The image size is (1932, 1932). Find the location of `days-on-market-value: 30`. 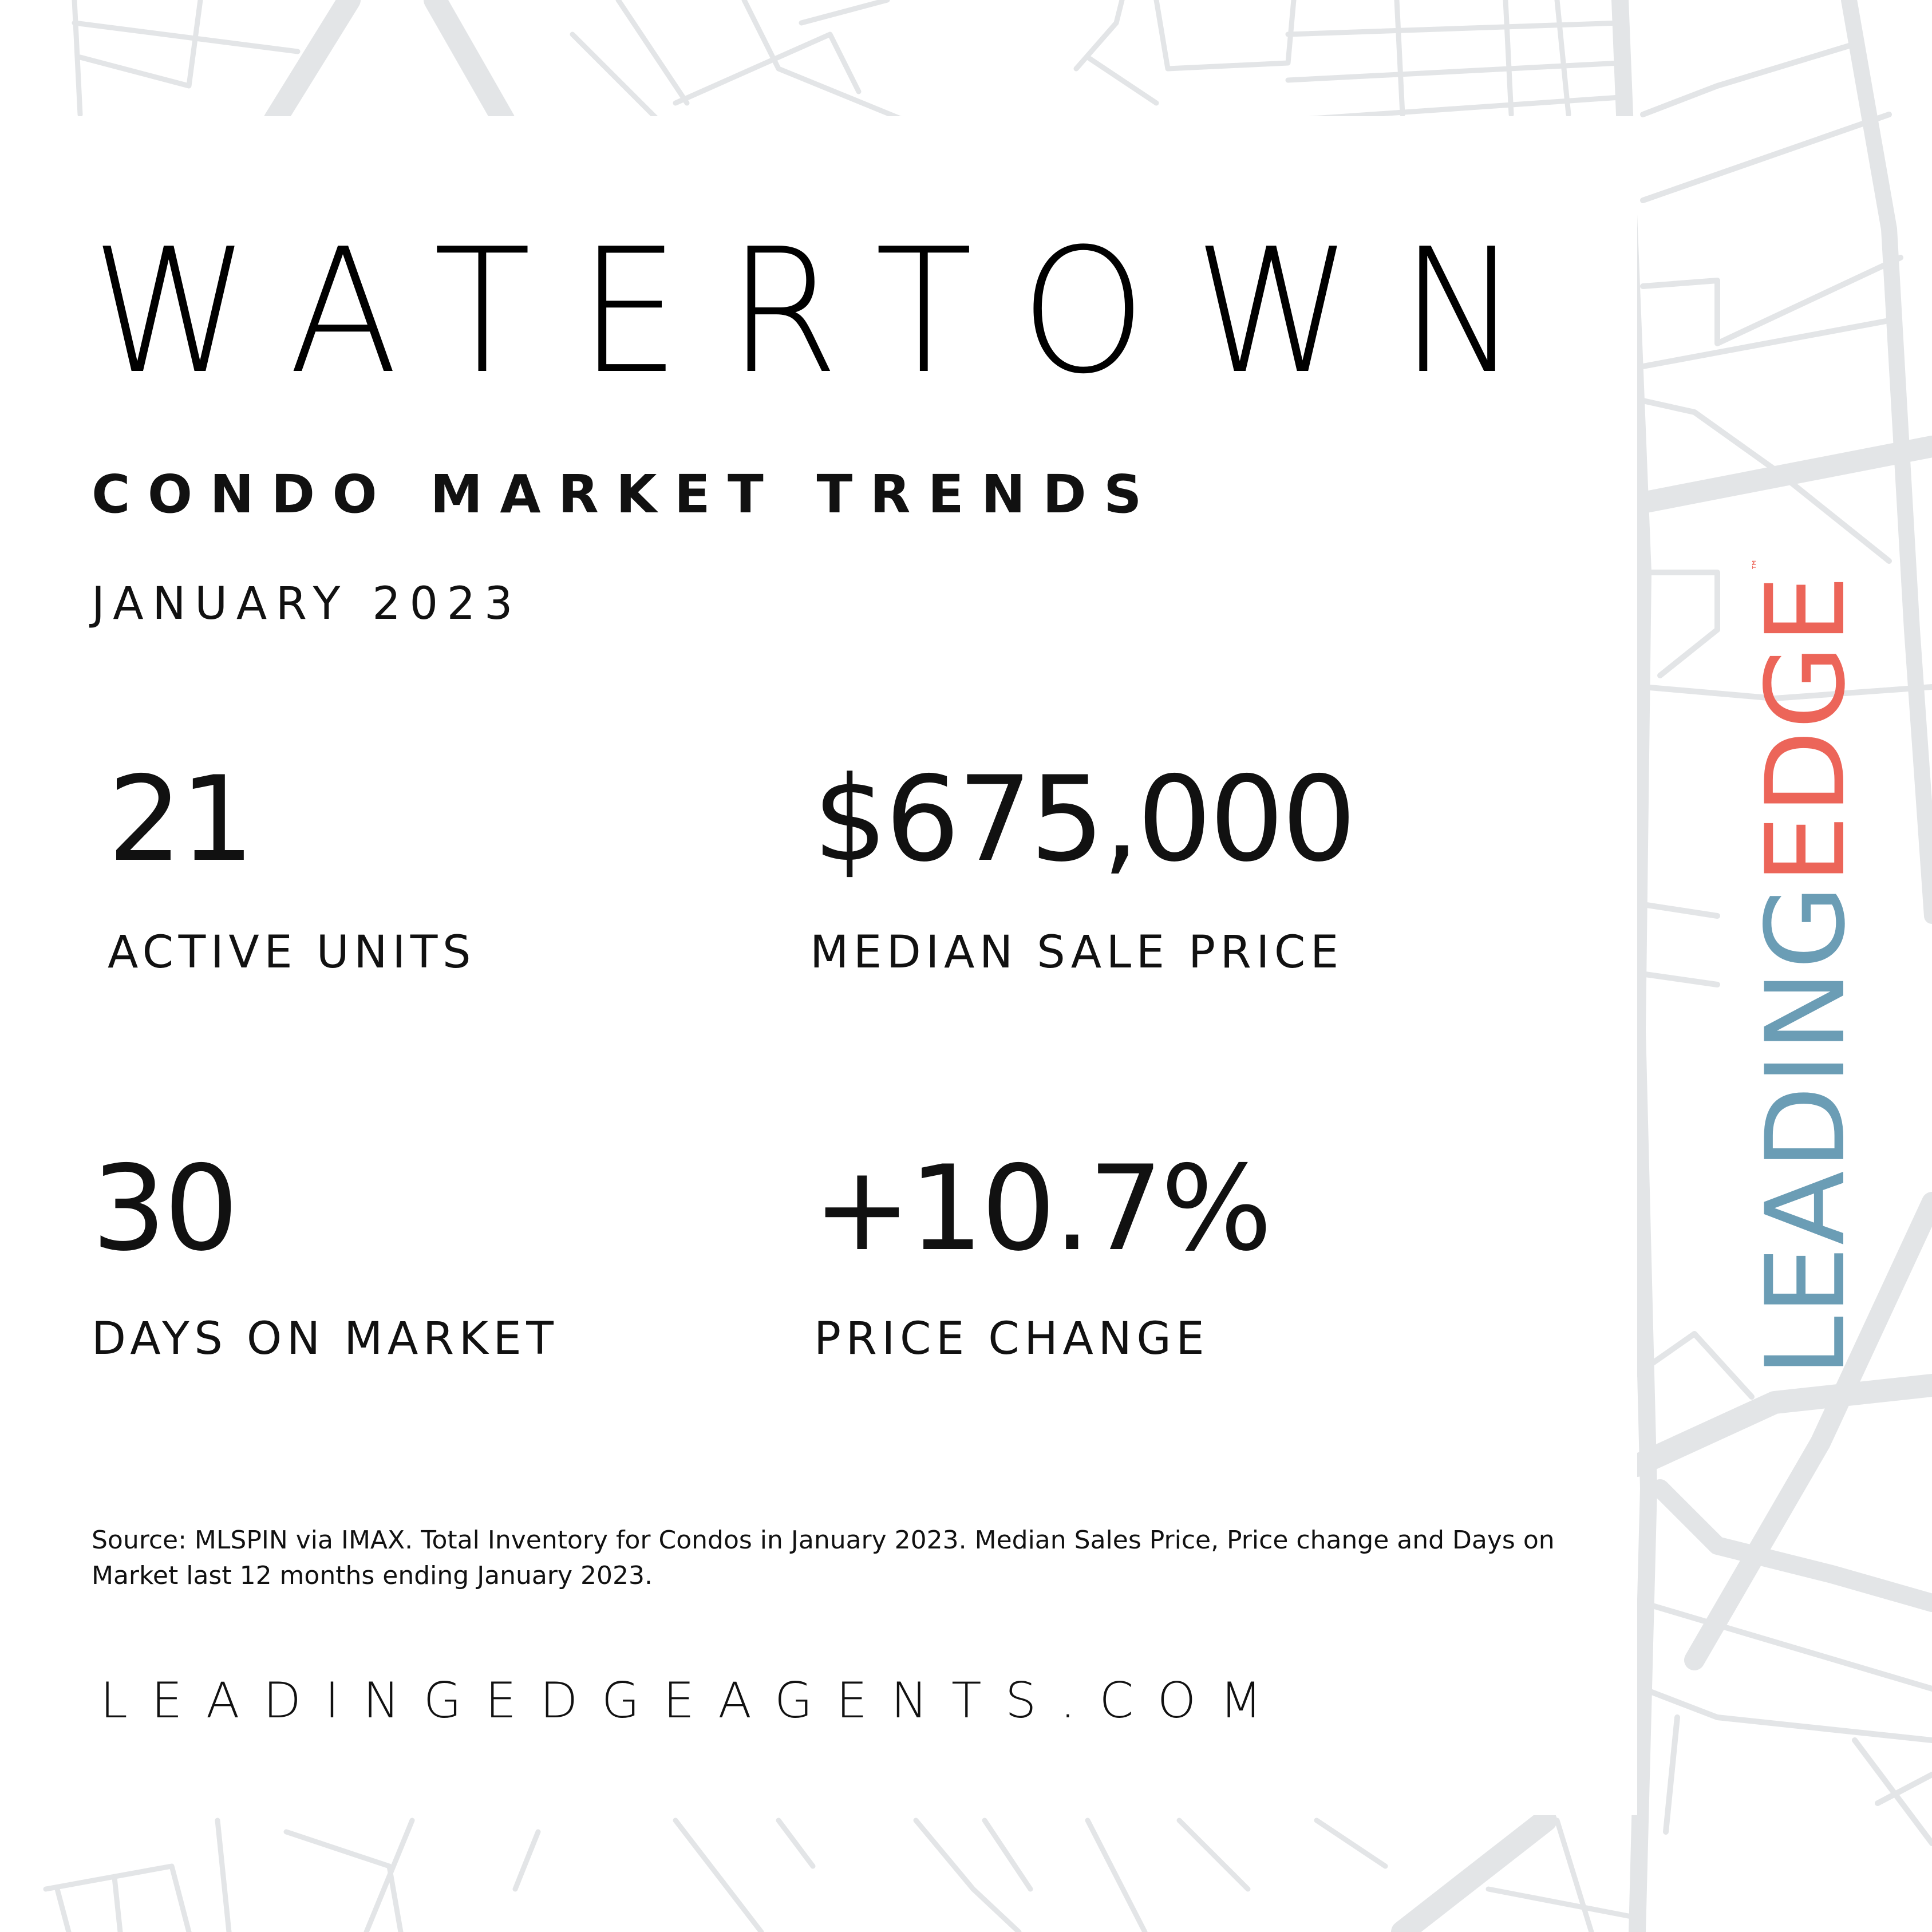

days-on-market-value: 30 is located at coordinates (165, 1209).